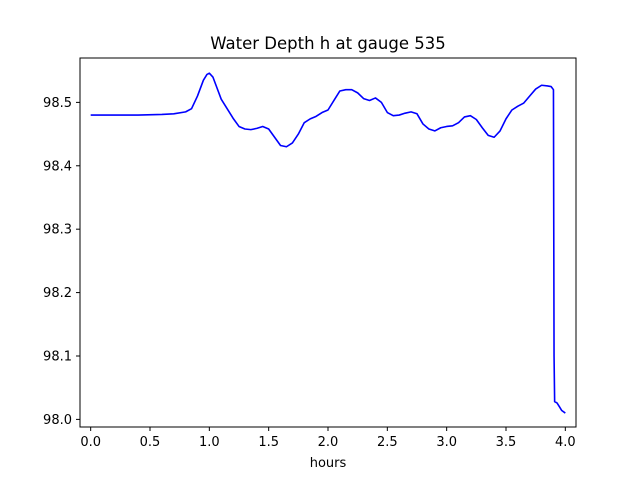 This screenshot has width=640, height=480. What do you see at coordinates (209, 442) in the screenshot?
I see `x-tick-label: 1.0` at bounding box center [209, 442].